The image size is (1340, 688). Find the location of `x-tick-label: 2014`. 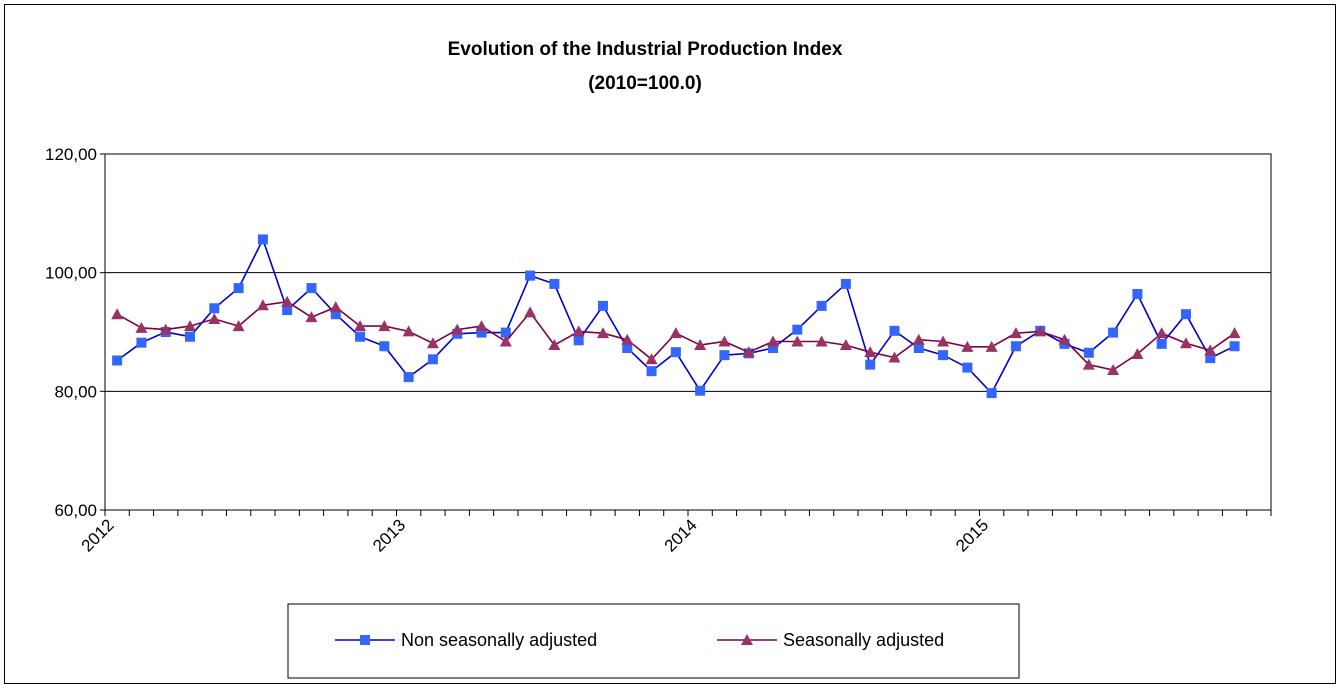

x-tick-label: 2014 is located at coordinates (681, 535).